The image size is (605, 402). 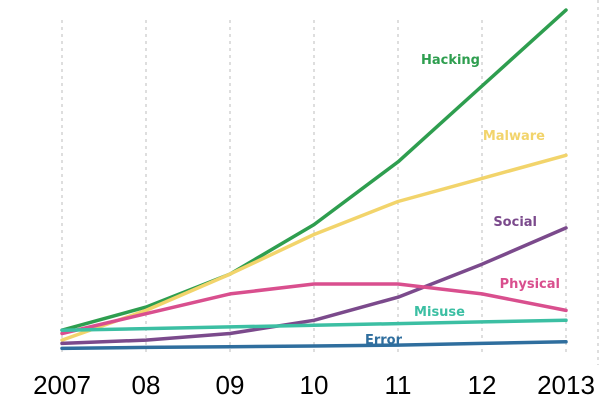 What do you see at coordinates (314, 325) in the screenshot?
I see `series-line-misuse` at bounding box center [314, 325].